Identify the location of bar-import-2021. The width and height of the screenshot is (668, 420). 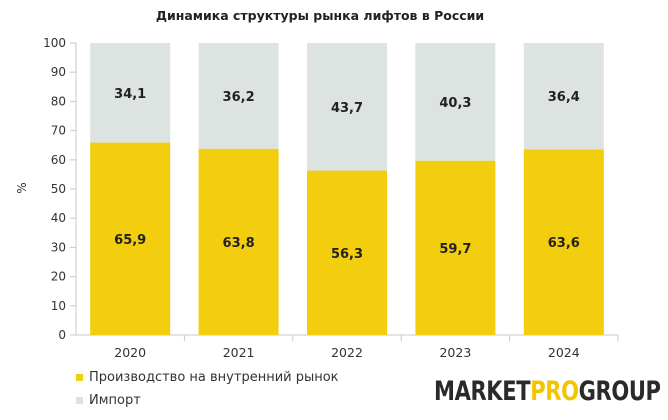
(238, 96).